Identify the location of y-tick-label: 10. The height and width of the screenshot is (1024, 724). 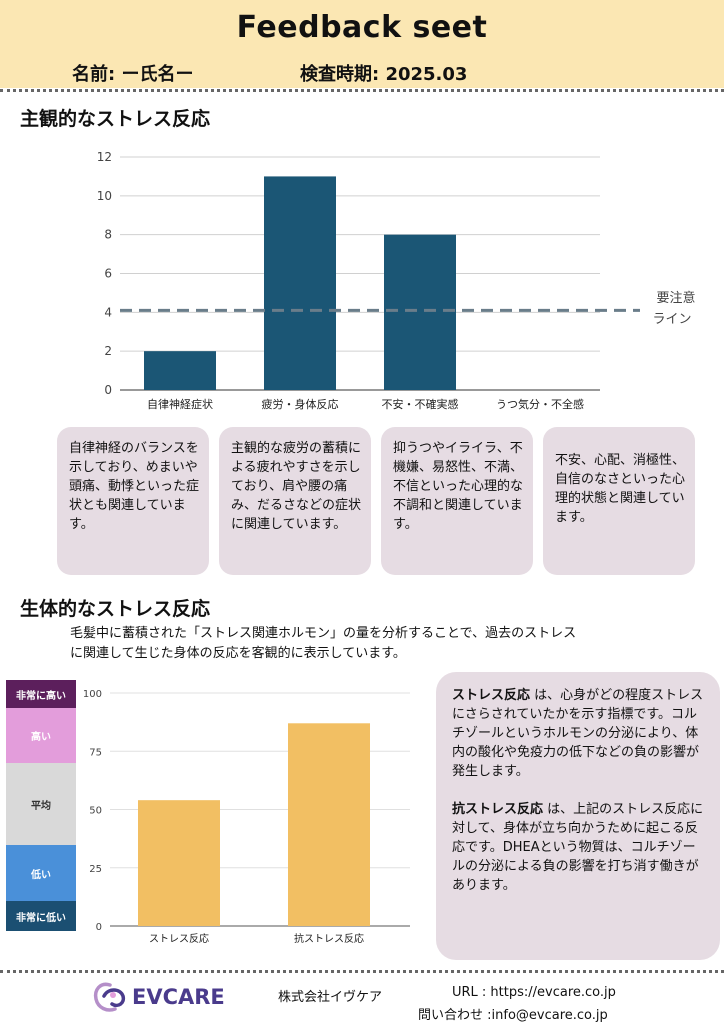
(104, 196).